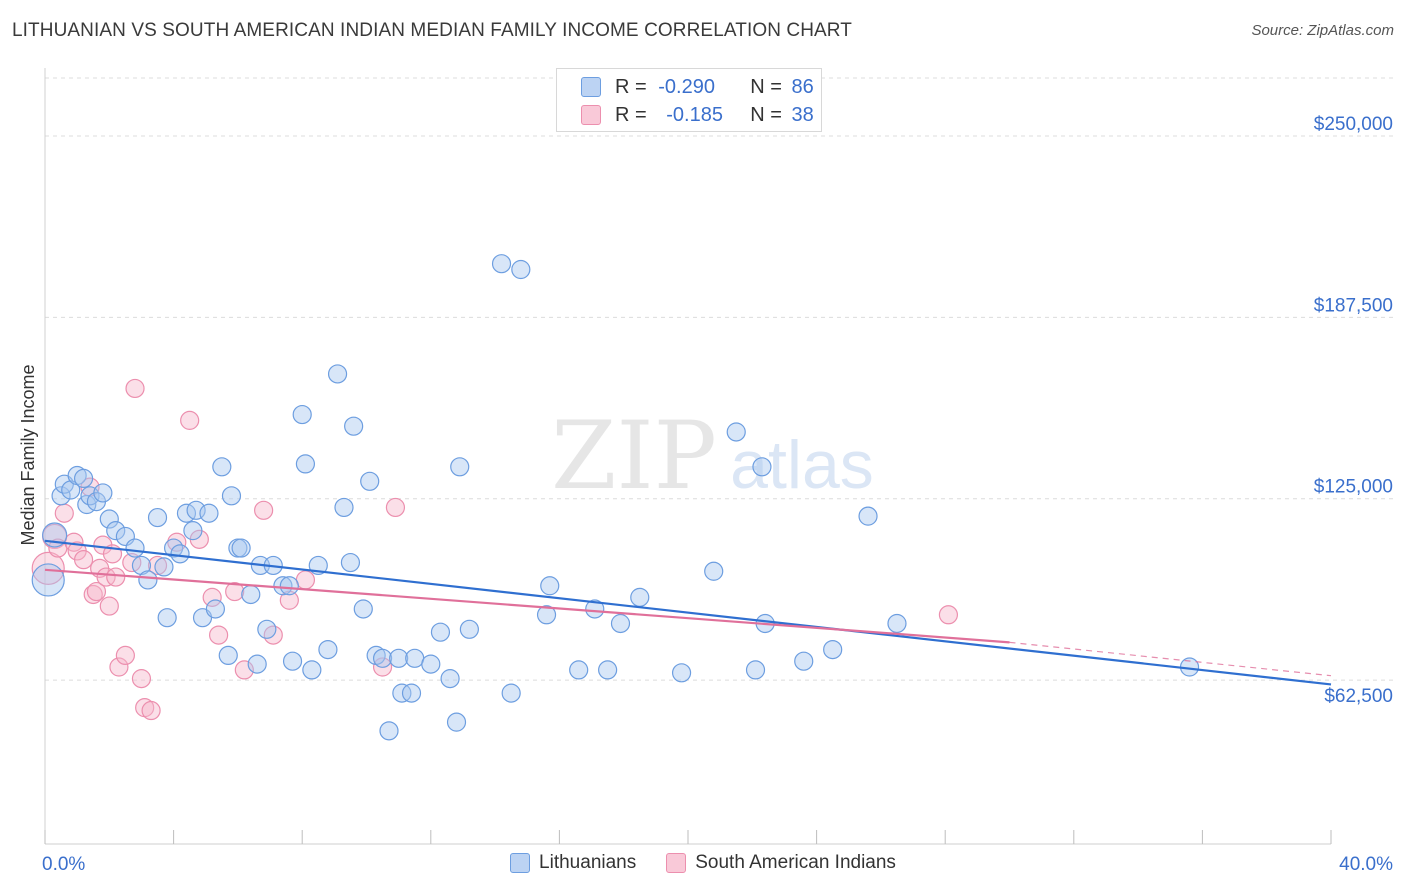  What do you see at coordinates (1358, 696) in the screenshot?
I see `y-tick-label: $62,500` at bounding box center [1358, 696].